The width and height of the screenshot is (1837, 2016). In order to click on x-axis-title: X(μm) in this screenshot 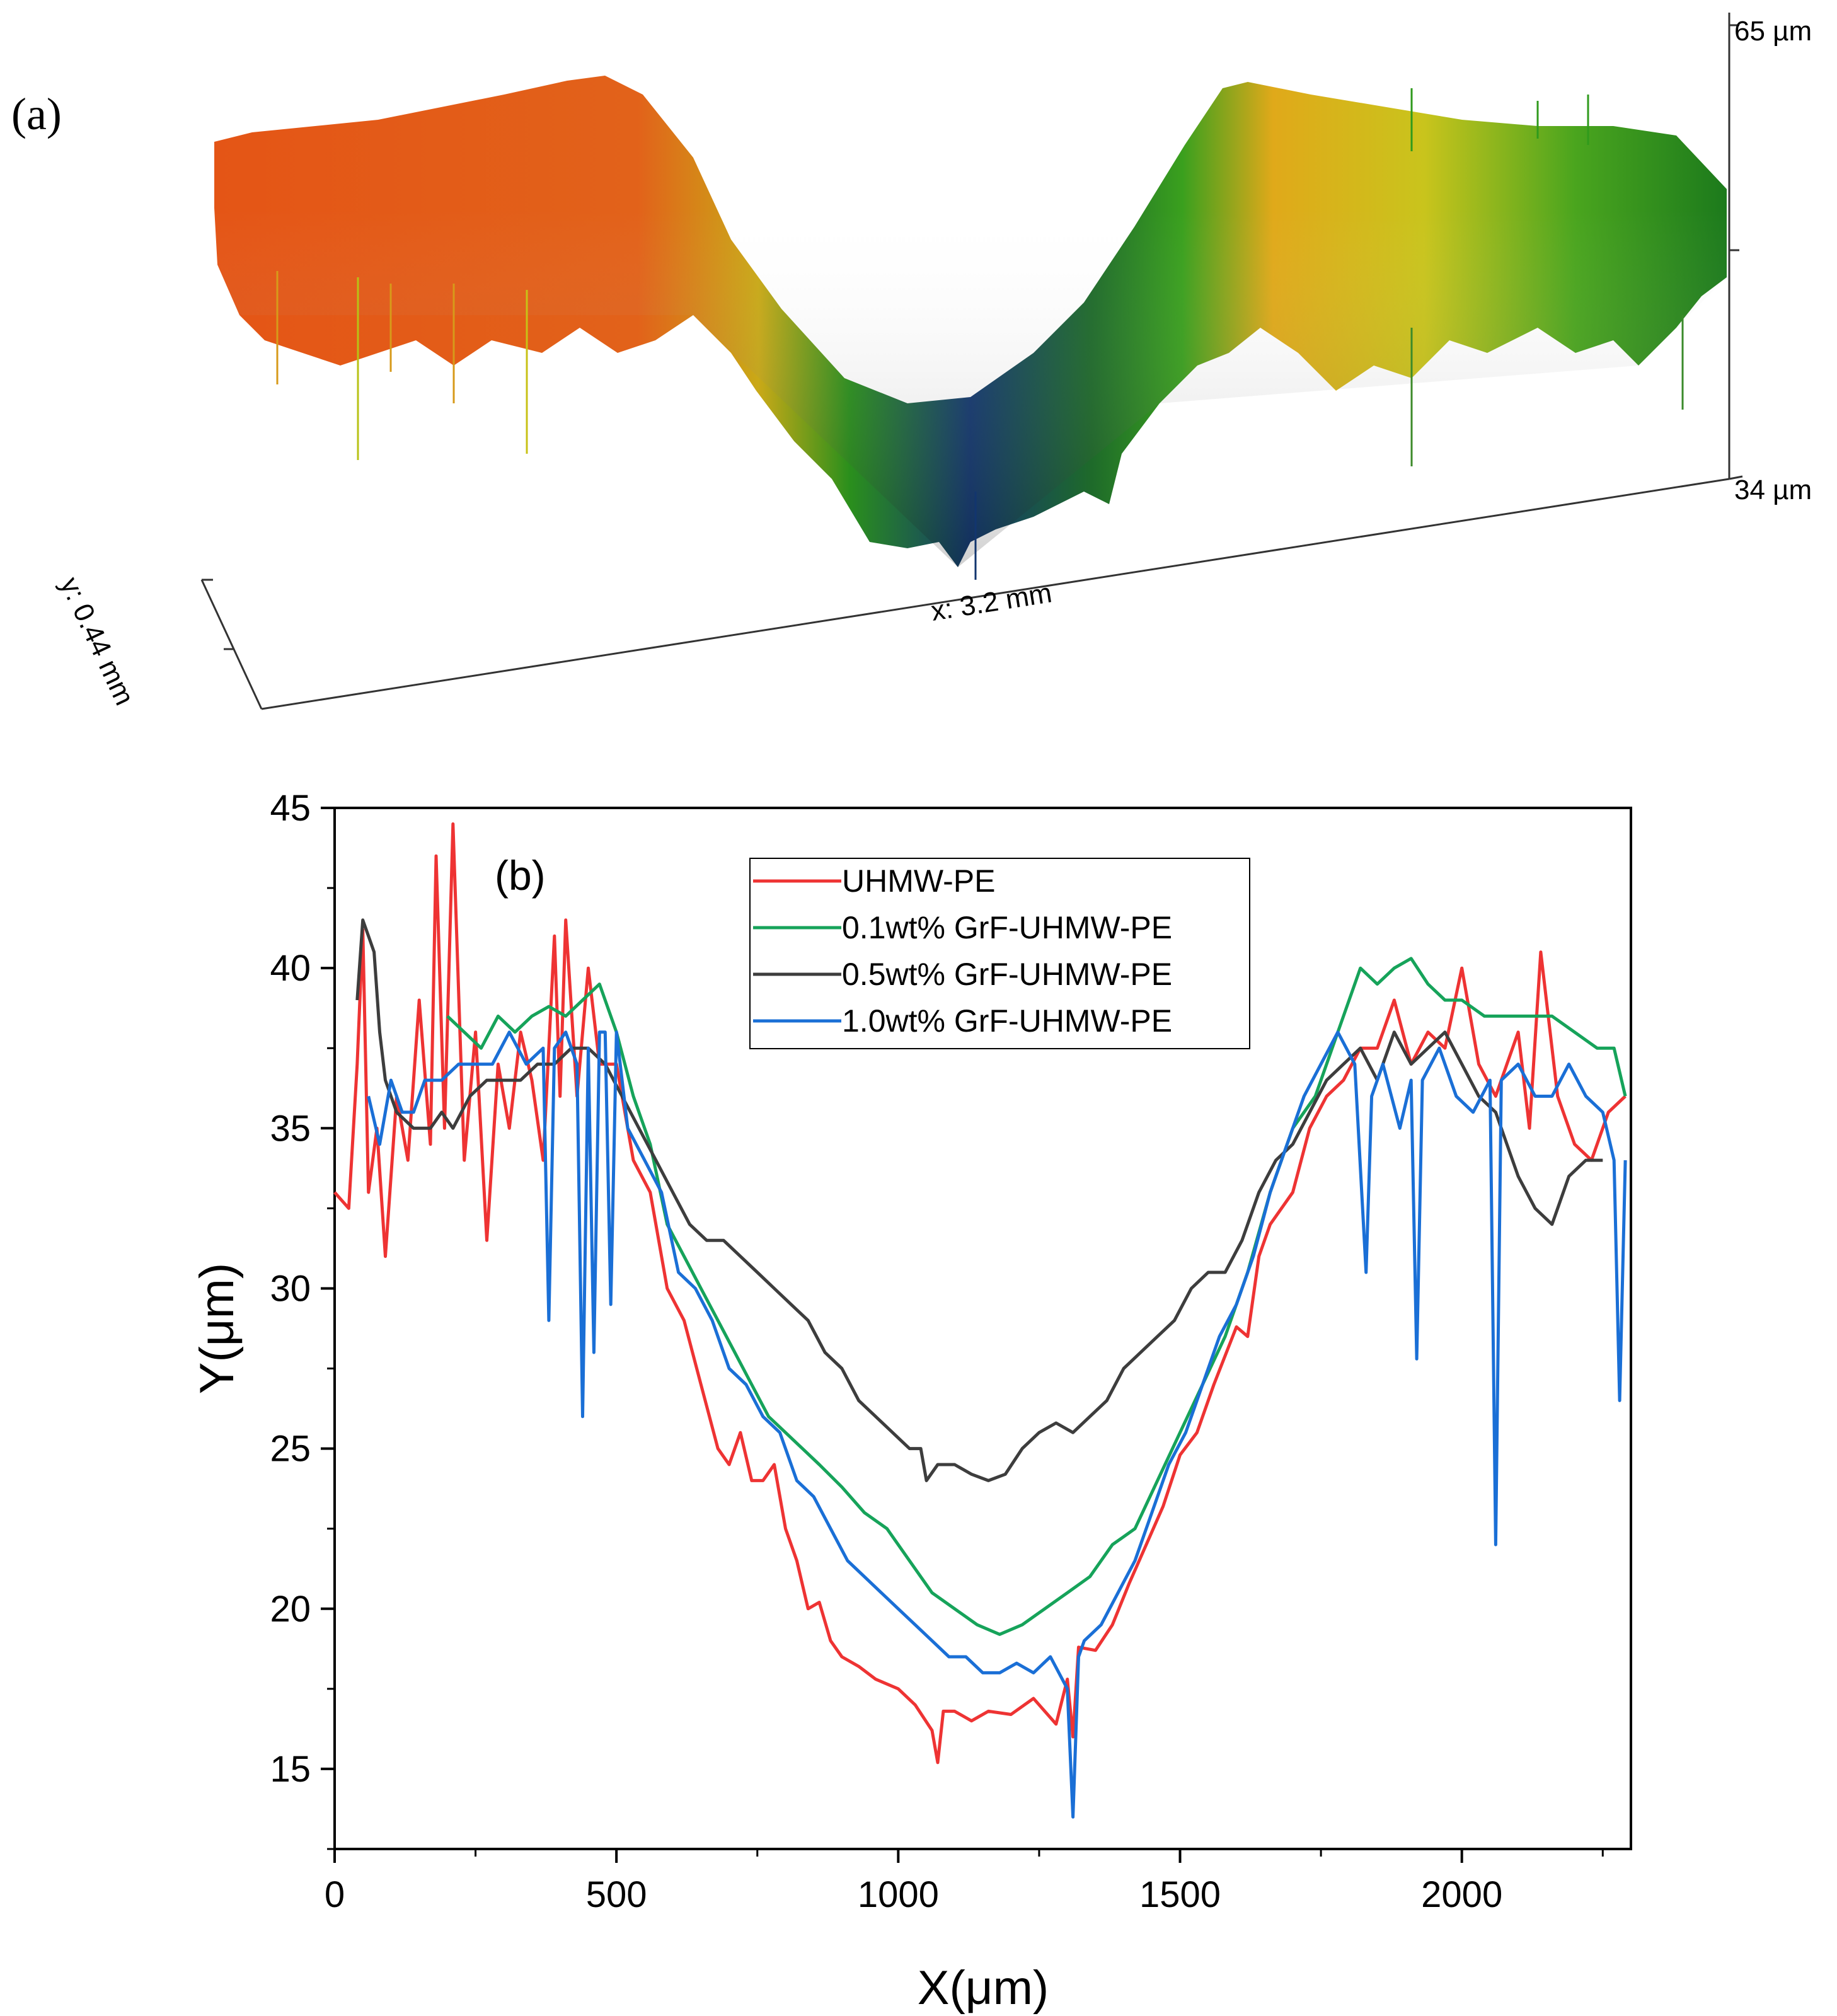, I will do `click(983, 1988)`.